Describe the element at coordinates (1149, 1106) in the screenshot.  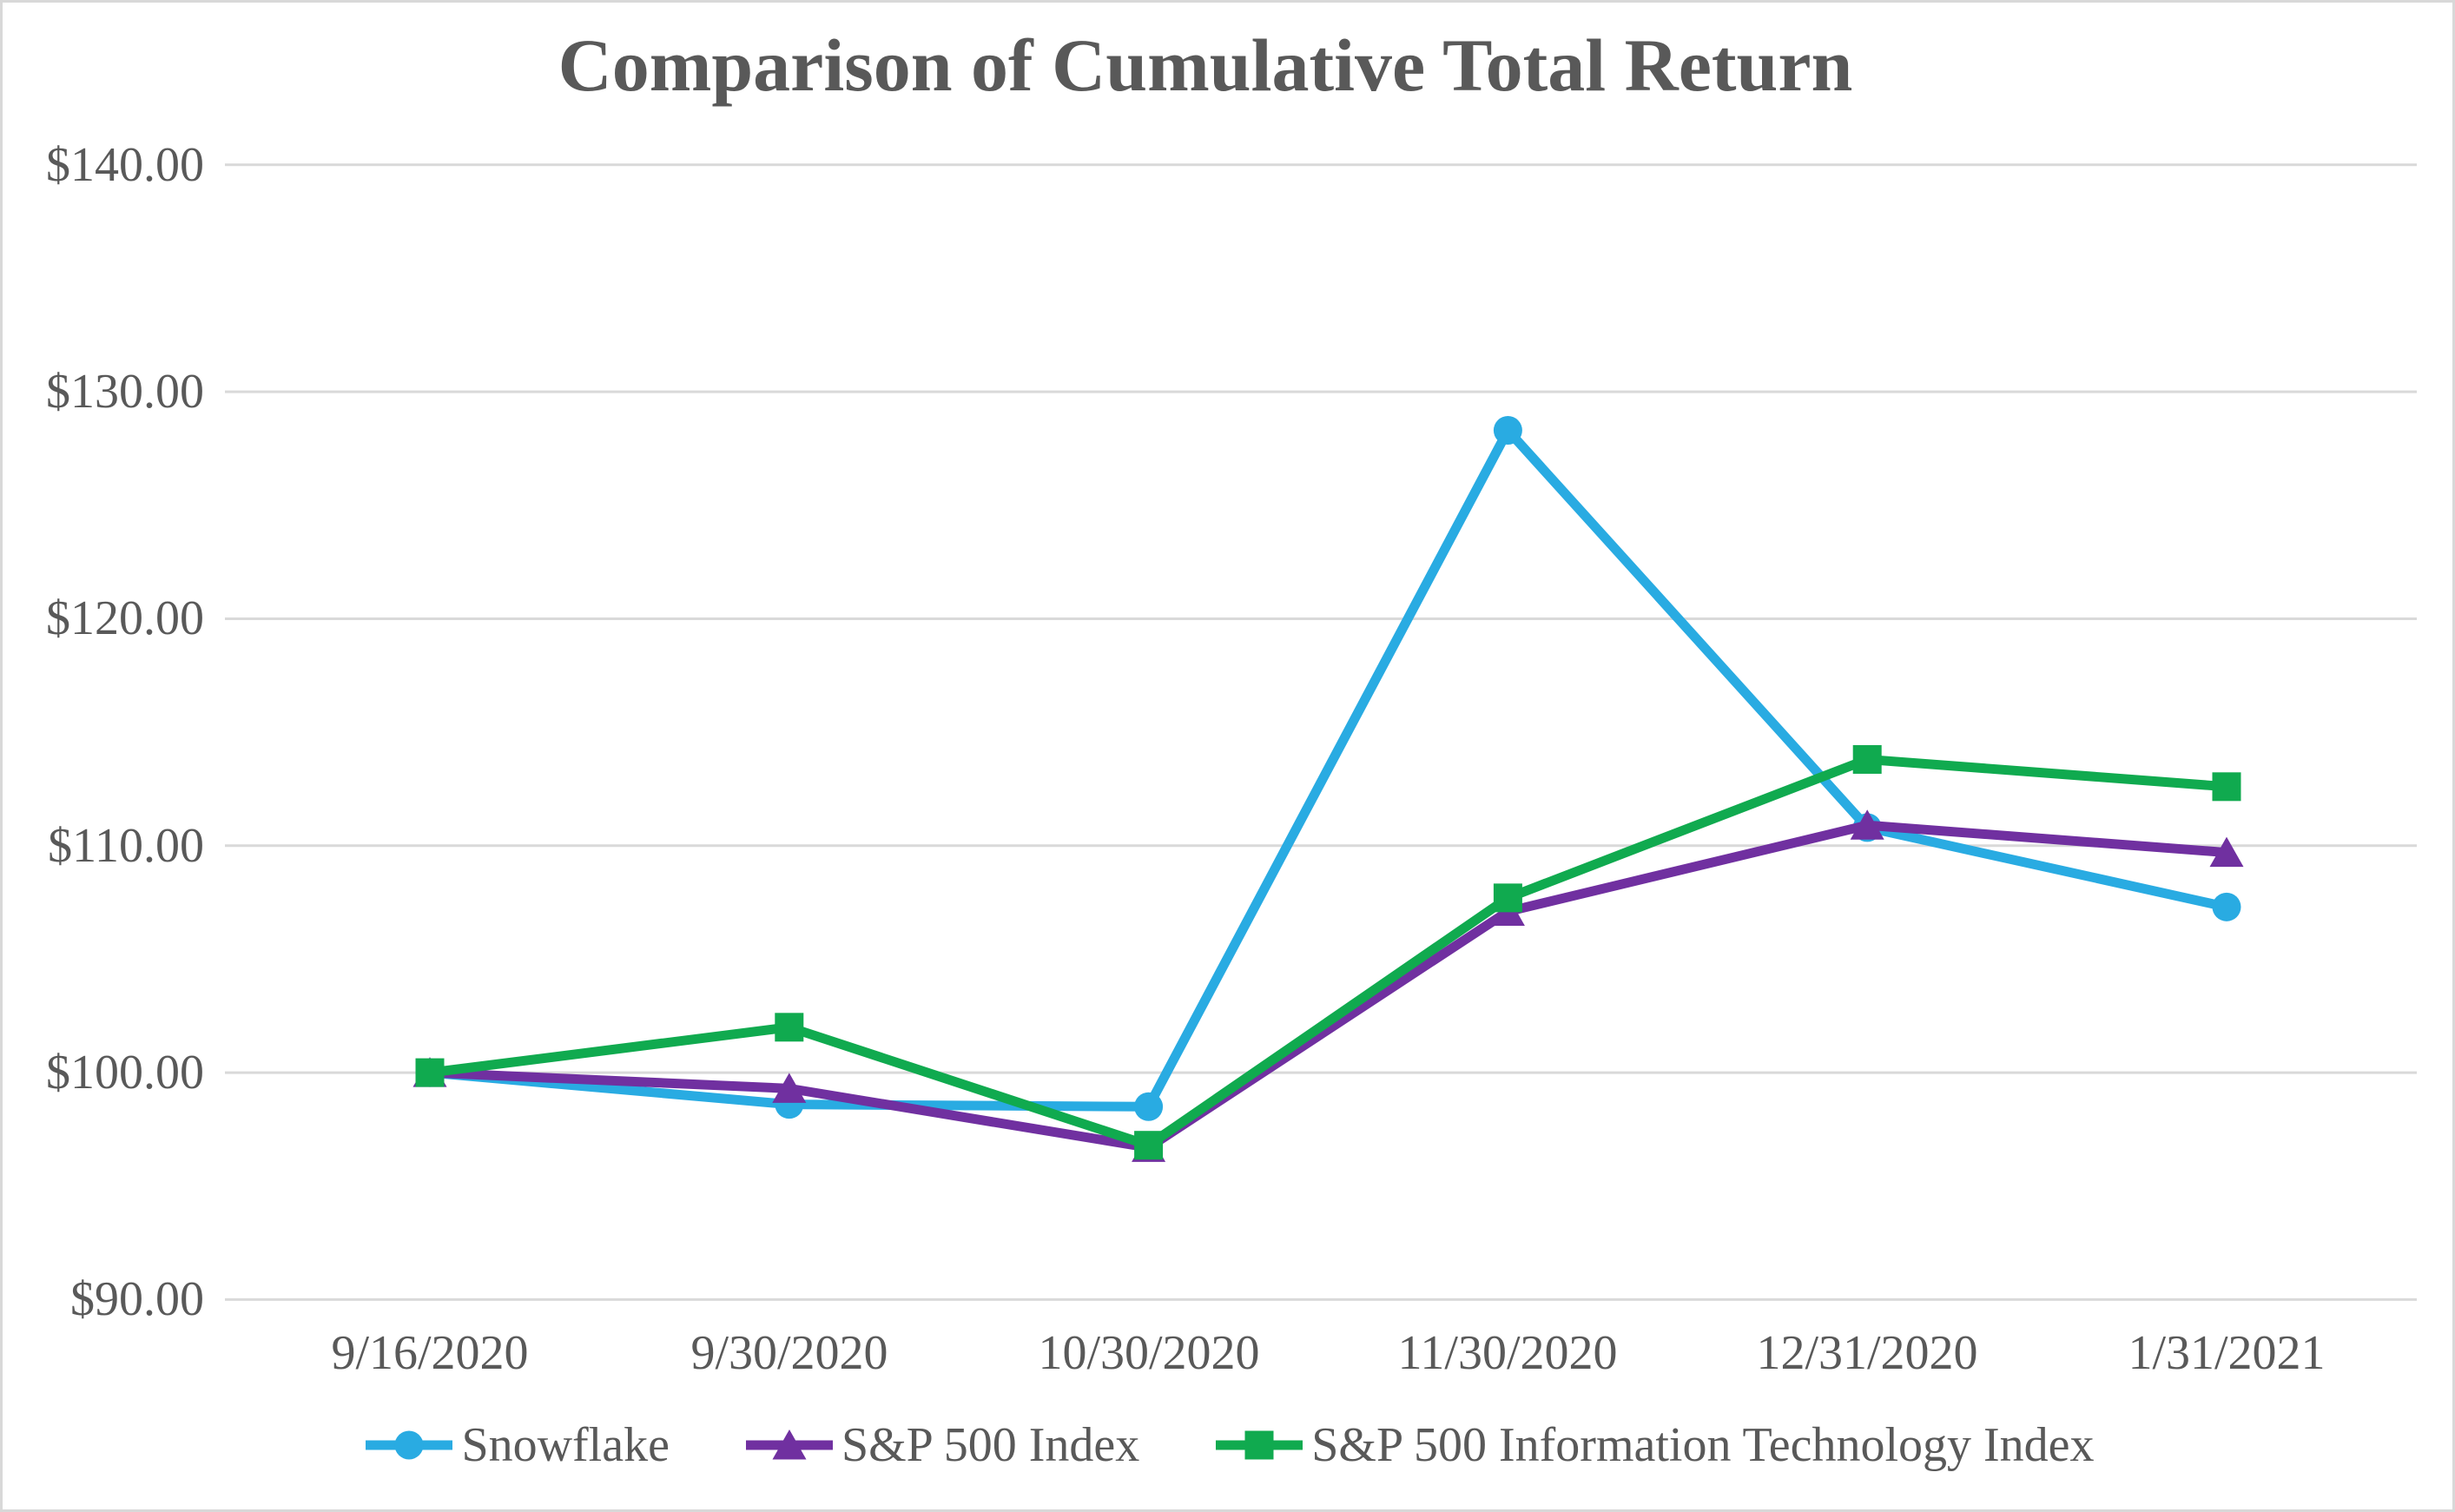
I see `marker-s0-p2` at that location.